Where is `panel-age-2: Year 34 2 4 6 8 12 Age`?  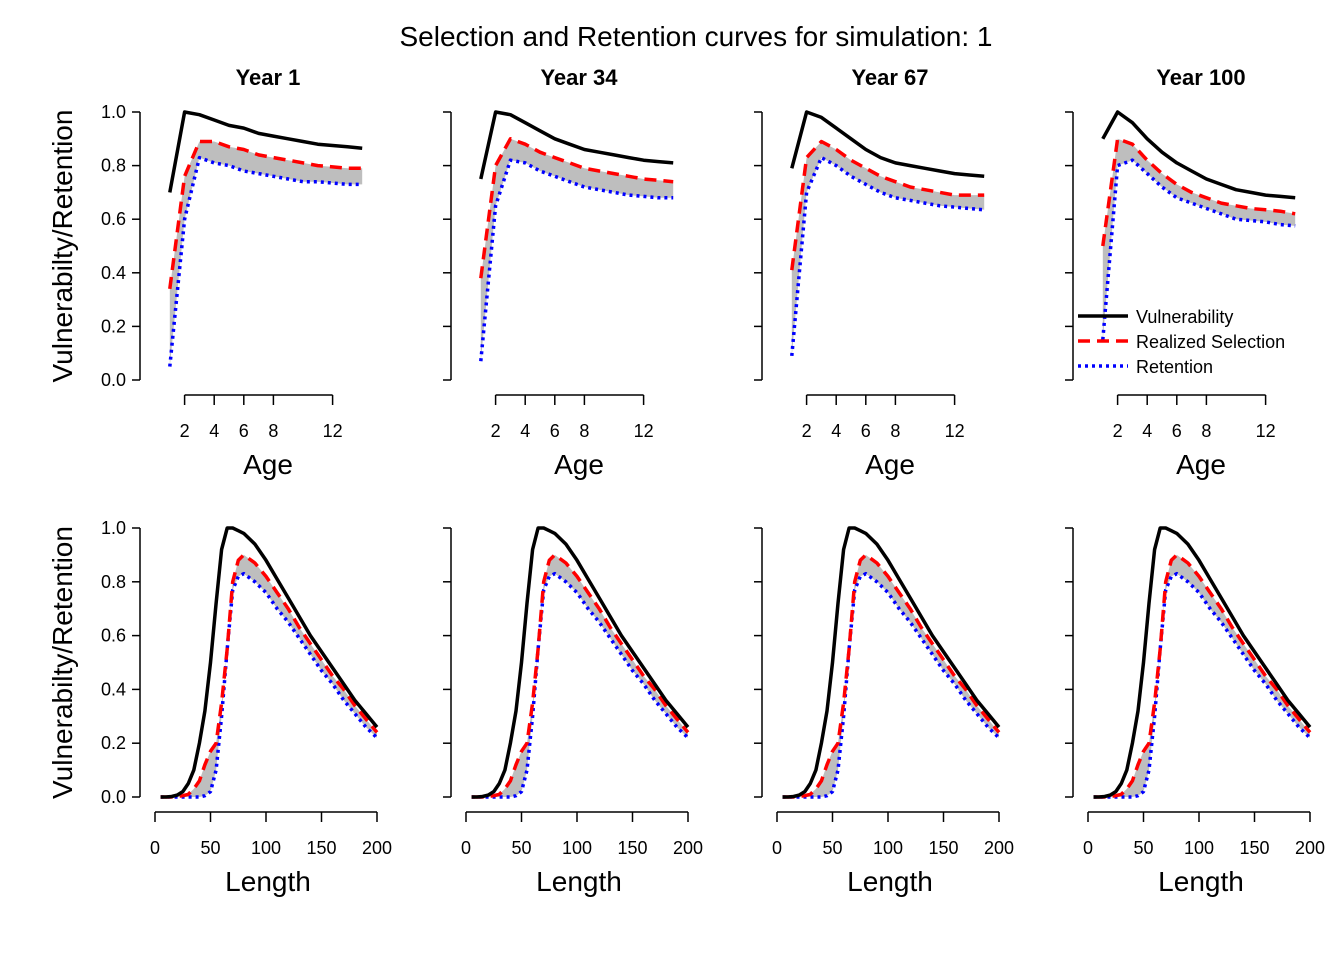 panel-age-2: Year 34 2 4 6 8 12 Age is located at coordinates (558, 272).